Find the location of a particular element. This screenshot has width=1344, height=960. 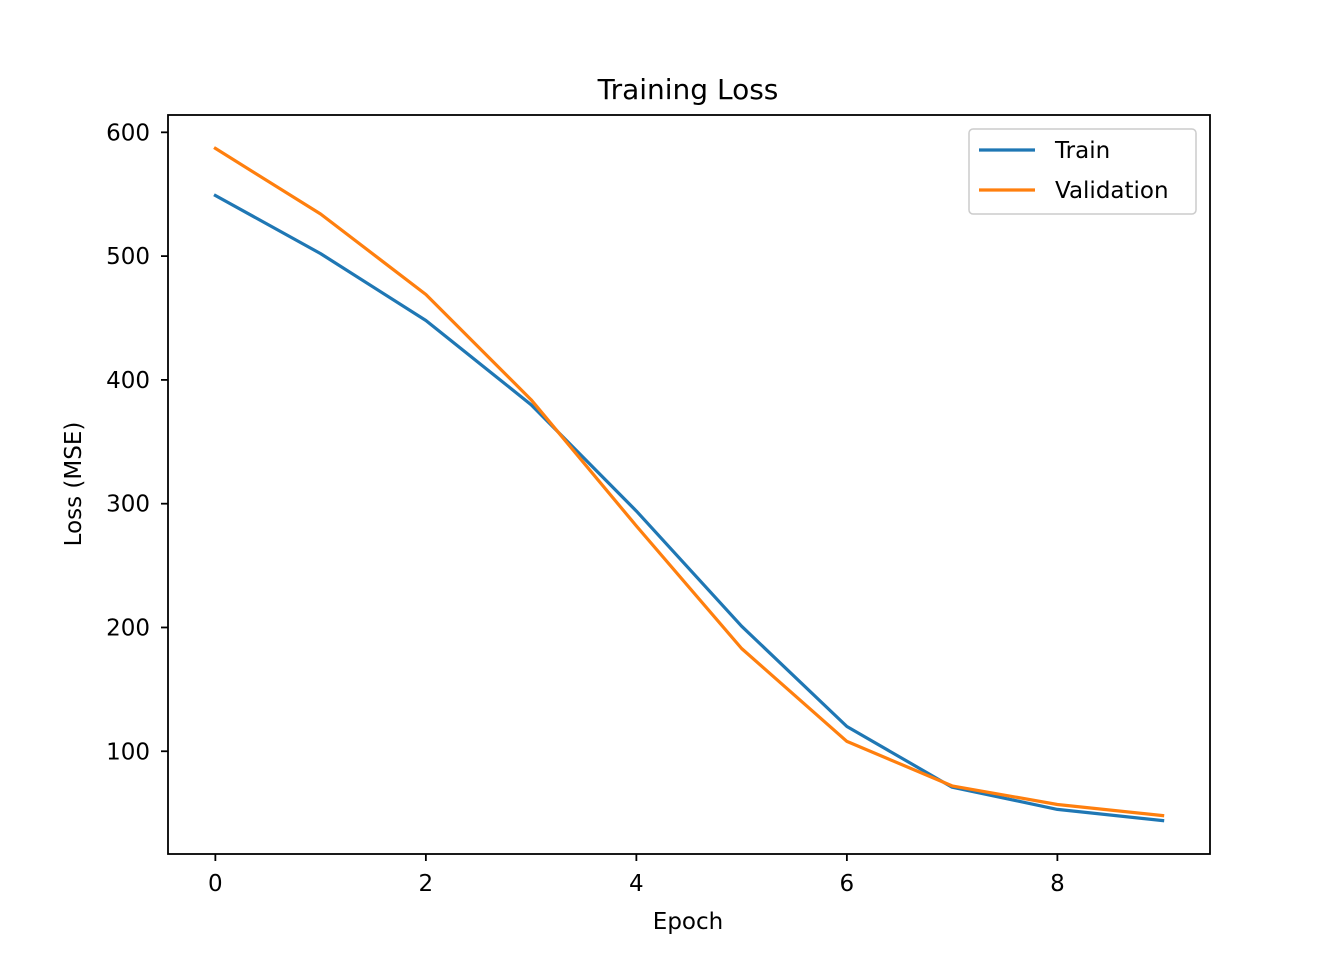

x-axis-title: Epoch is located at coordinates (688, 922).